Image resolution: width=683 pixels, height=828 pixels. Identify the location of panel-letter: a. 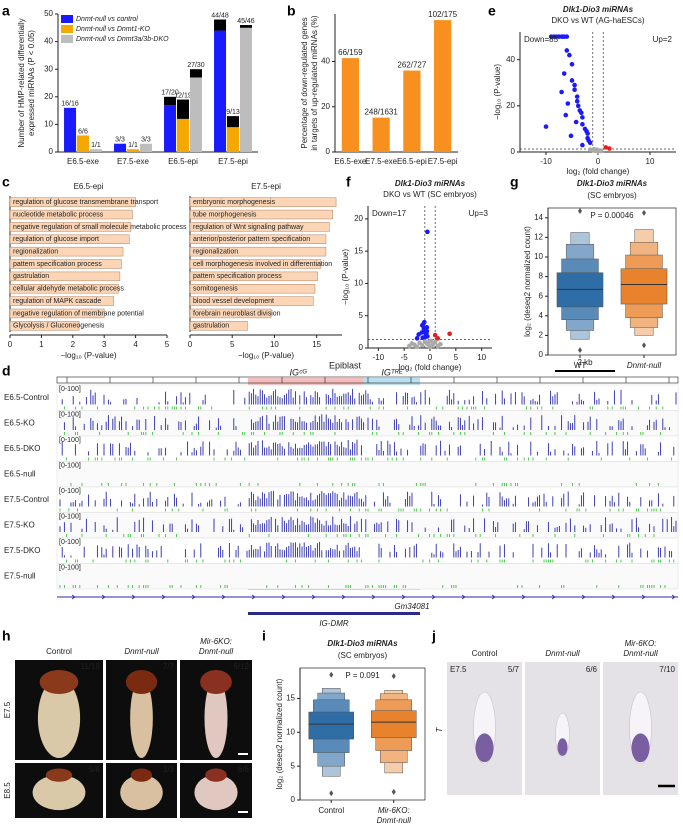
(6, 11).